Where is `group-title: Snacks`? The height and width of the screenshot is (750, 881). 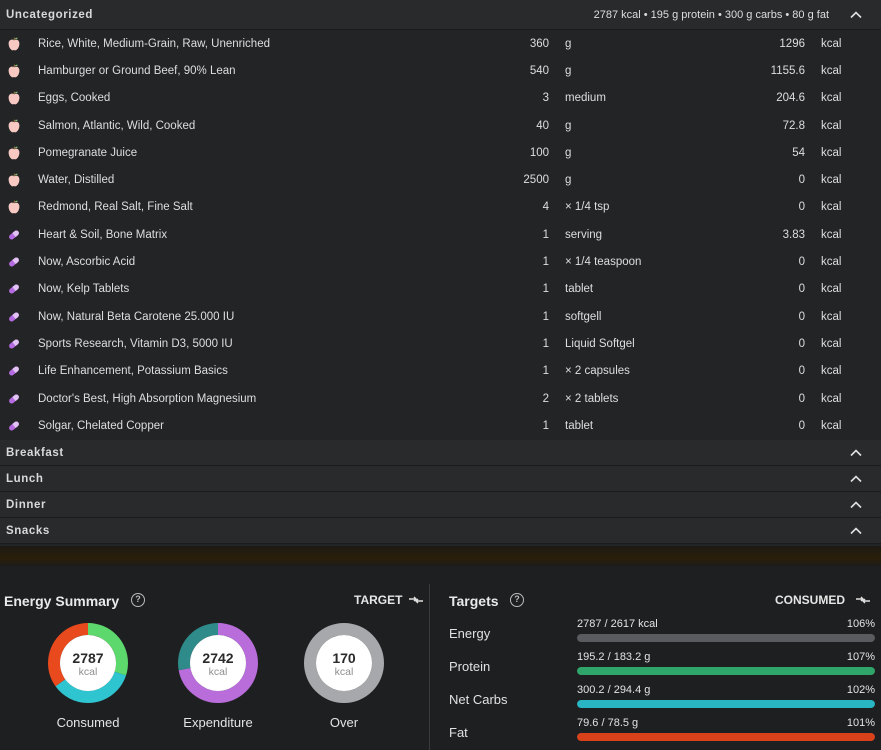
group-title: Snacks is located at coordinates (28, 530).